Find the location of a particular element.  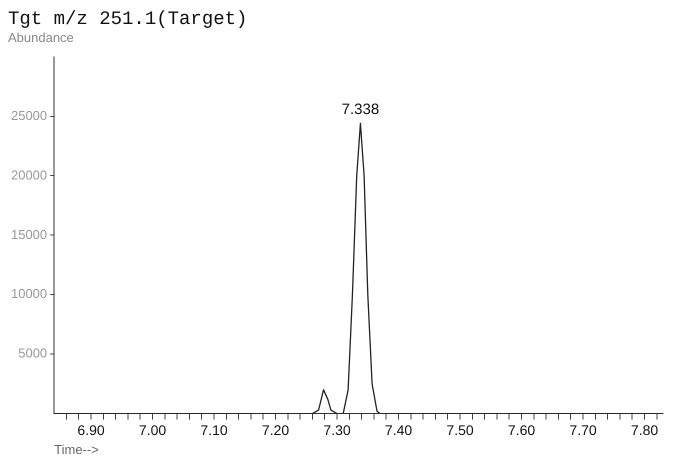

x-tick-label: 7.00 is located at coordinates (152, 430).